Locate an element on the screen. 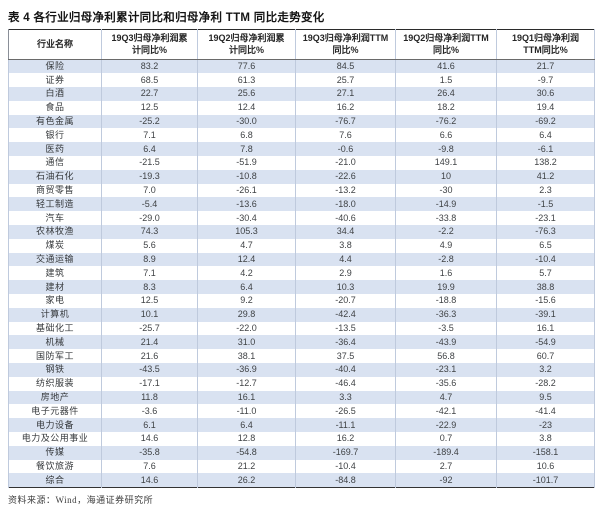 The height and width of the screenshot is (513, 600). table-title: 表 4 各行业归母净利累计同比和归母净利 TTM 同比走势变化 is located at coordinates (166, 18).